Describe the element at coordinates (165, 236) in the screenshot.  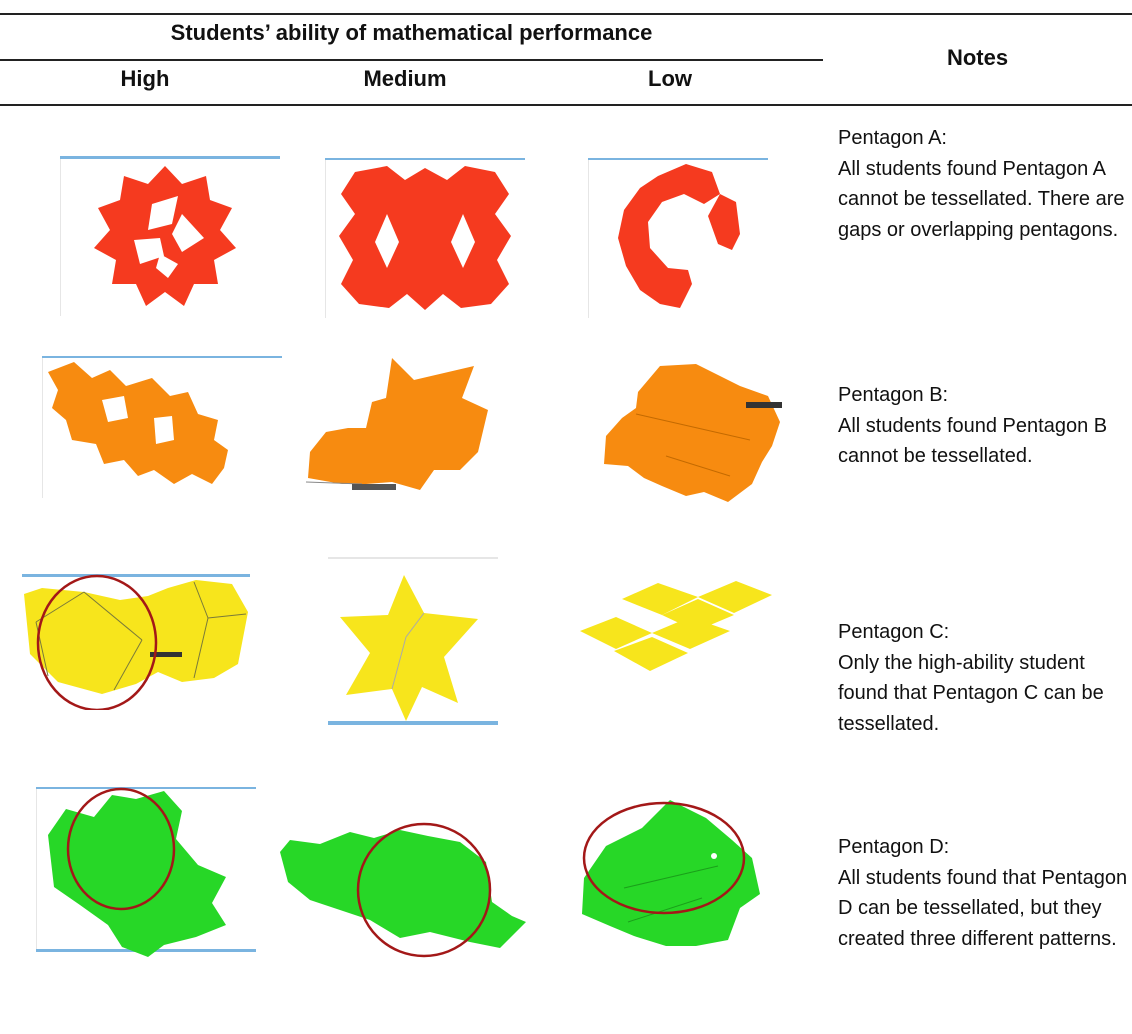
I see `pentagon-a-high-ring` at that location.